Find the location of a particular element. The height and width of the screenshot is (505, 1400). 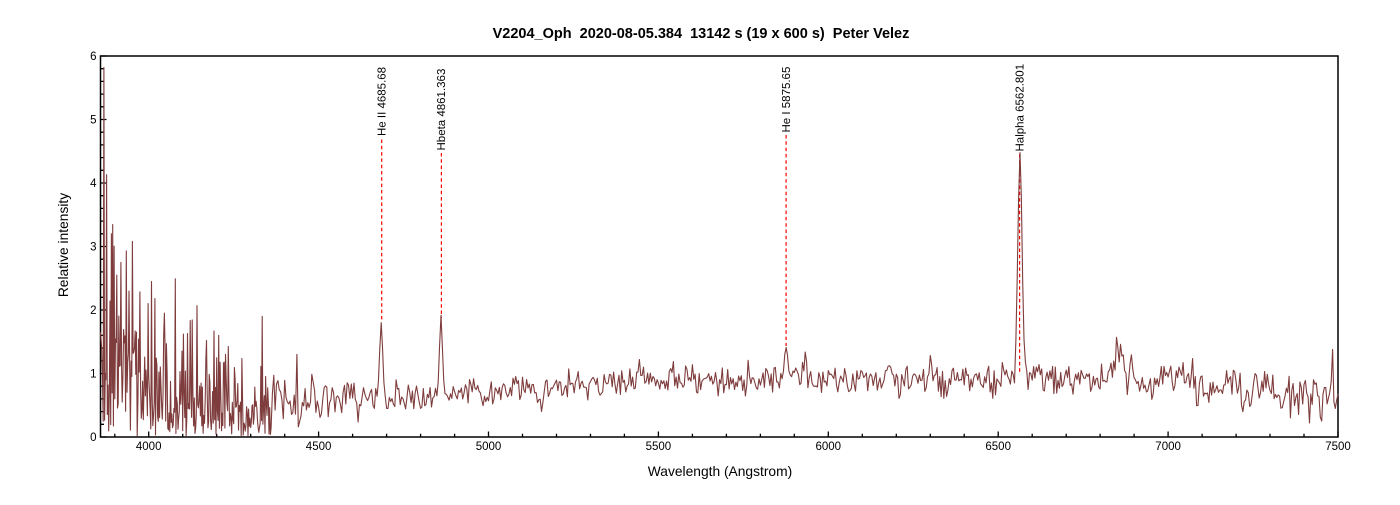

svg-text: 0 is located at coordinates (93, 438).